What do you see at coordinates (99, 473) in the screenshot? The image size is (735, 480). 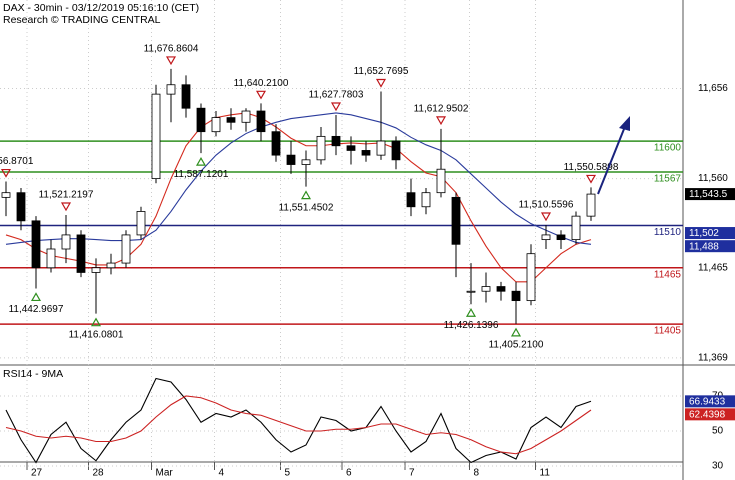 I see `x-tick-label: 28` at bounding box center [99, 473].